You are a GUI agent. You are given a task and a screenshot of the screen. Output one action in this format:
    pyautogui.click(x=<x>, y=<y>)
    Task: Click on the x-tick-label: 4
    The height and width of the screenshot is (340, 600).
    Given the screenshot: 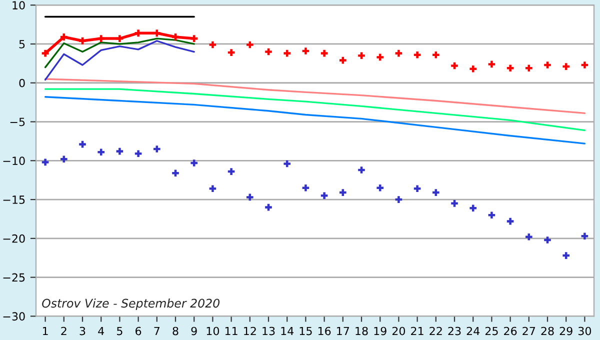 What is the action you would take?
    pyautogui.click(x=101, y=331)
    